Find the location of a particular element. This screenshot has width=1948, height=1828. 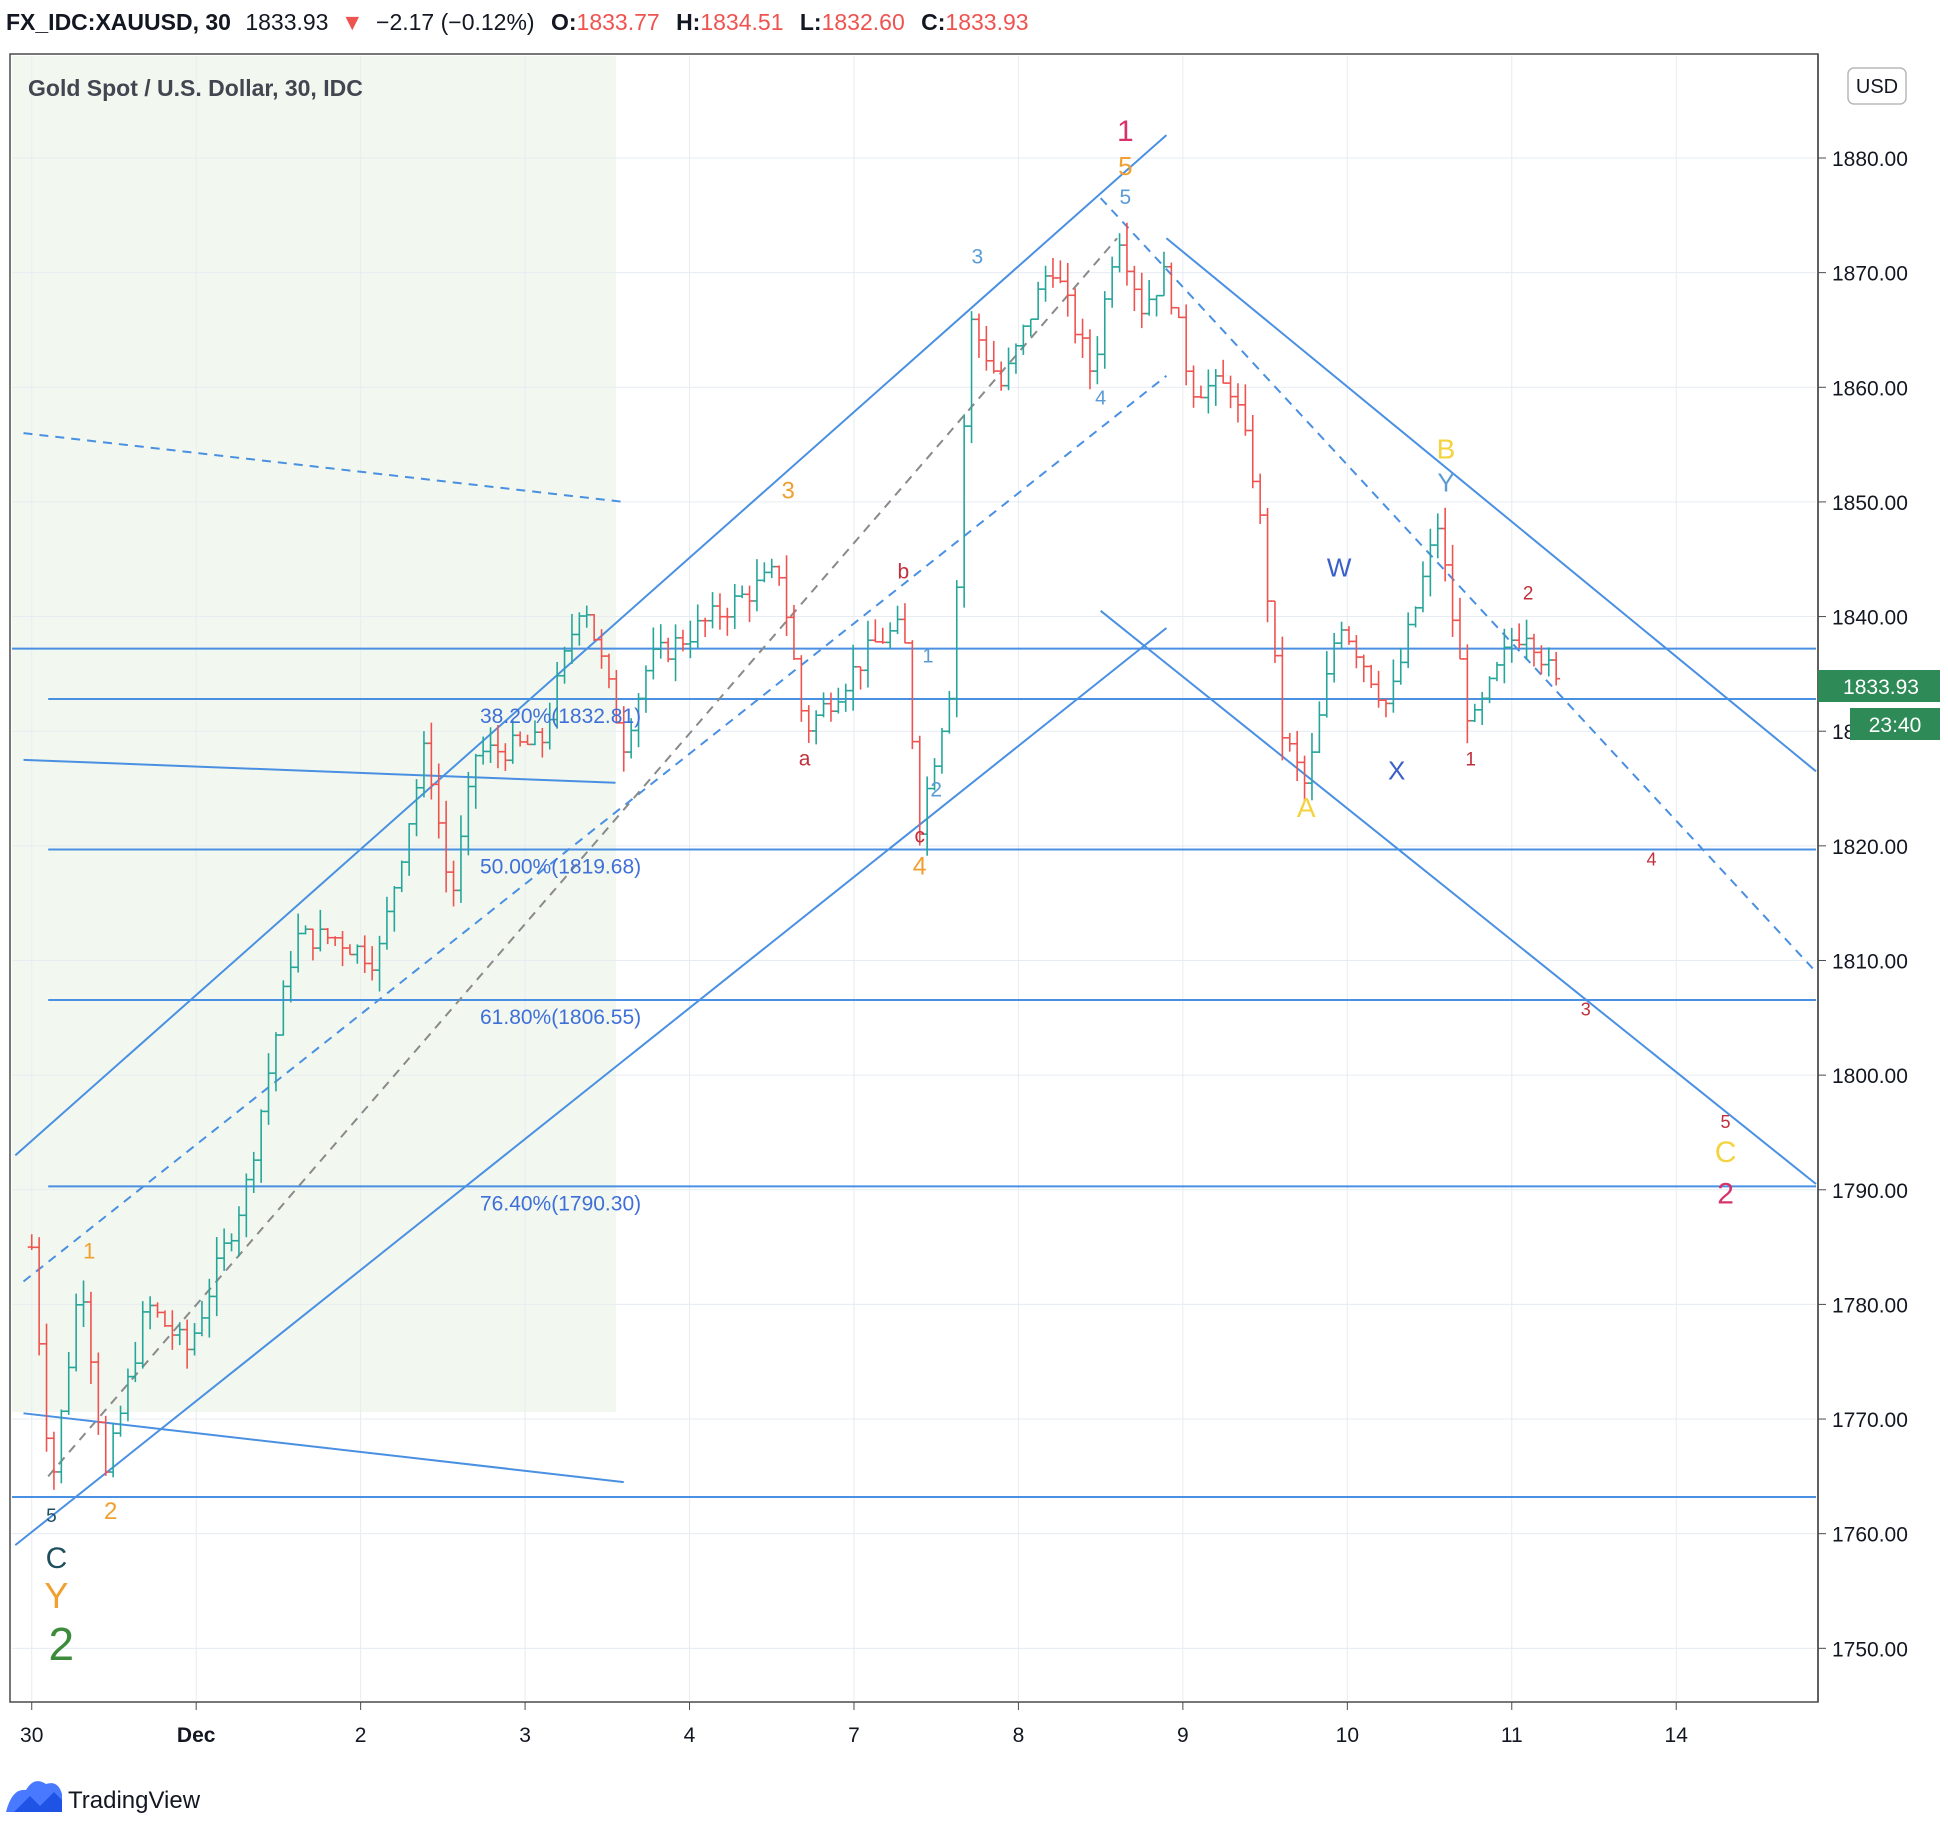

wave-label: a is located at coordinates (805, 759).